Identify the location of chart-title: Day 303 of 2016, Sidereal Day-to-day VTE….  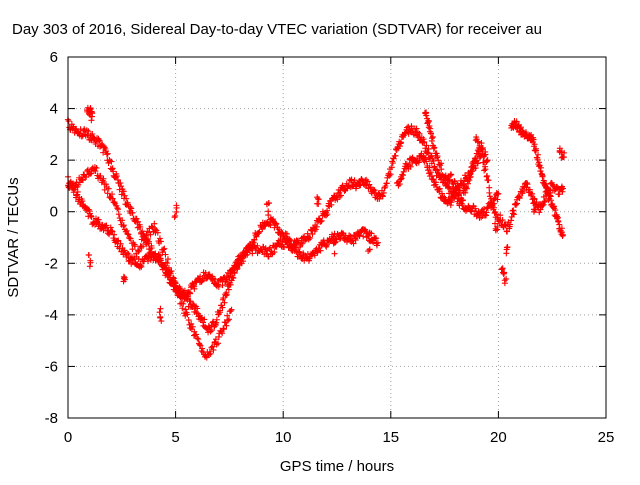
(277, 29).